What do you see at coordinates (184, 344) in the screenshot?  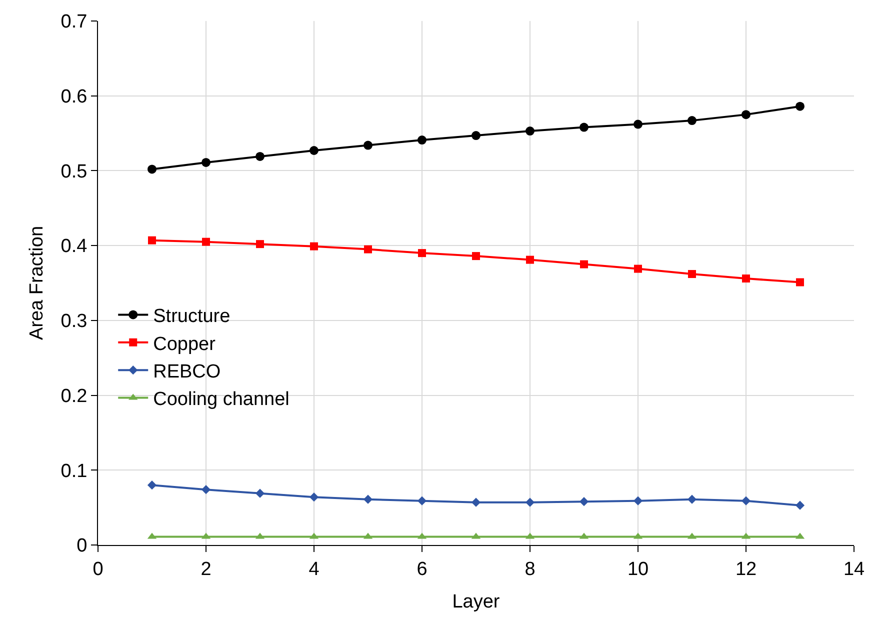 I see `legend-label: Copper` at bounding box center [184, 344].